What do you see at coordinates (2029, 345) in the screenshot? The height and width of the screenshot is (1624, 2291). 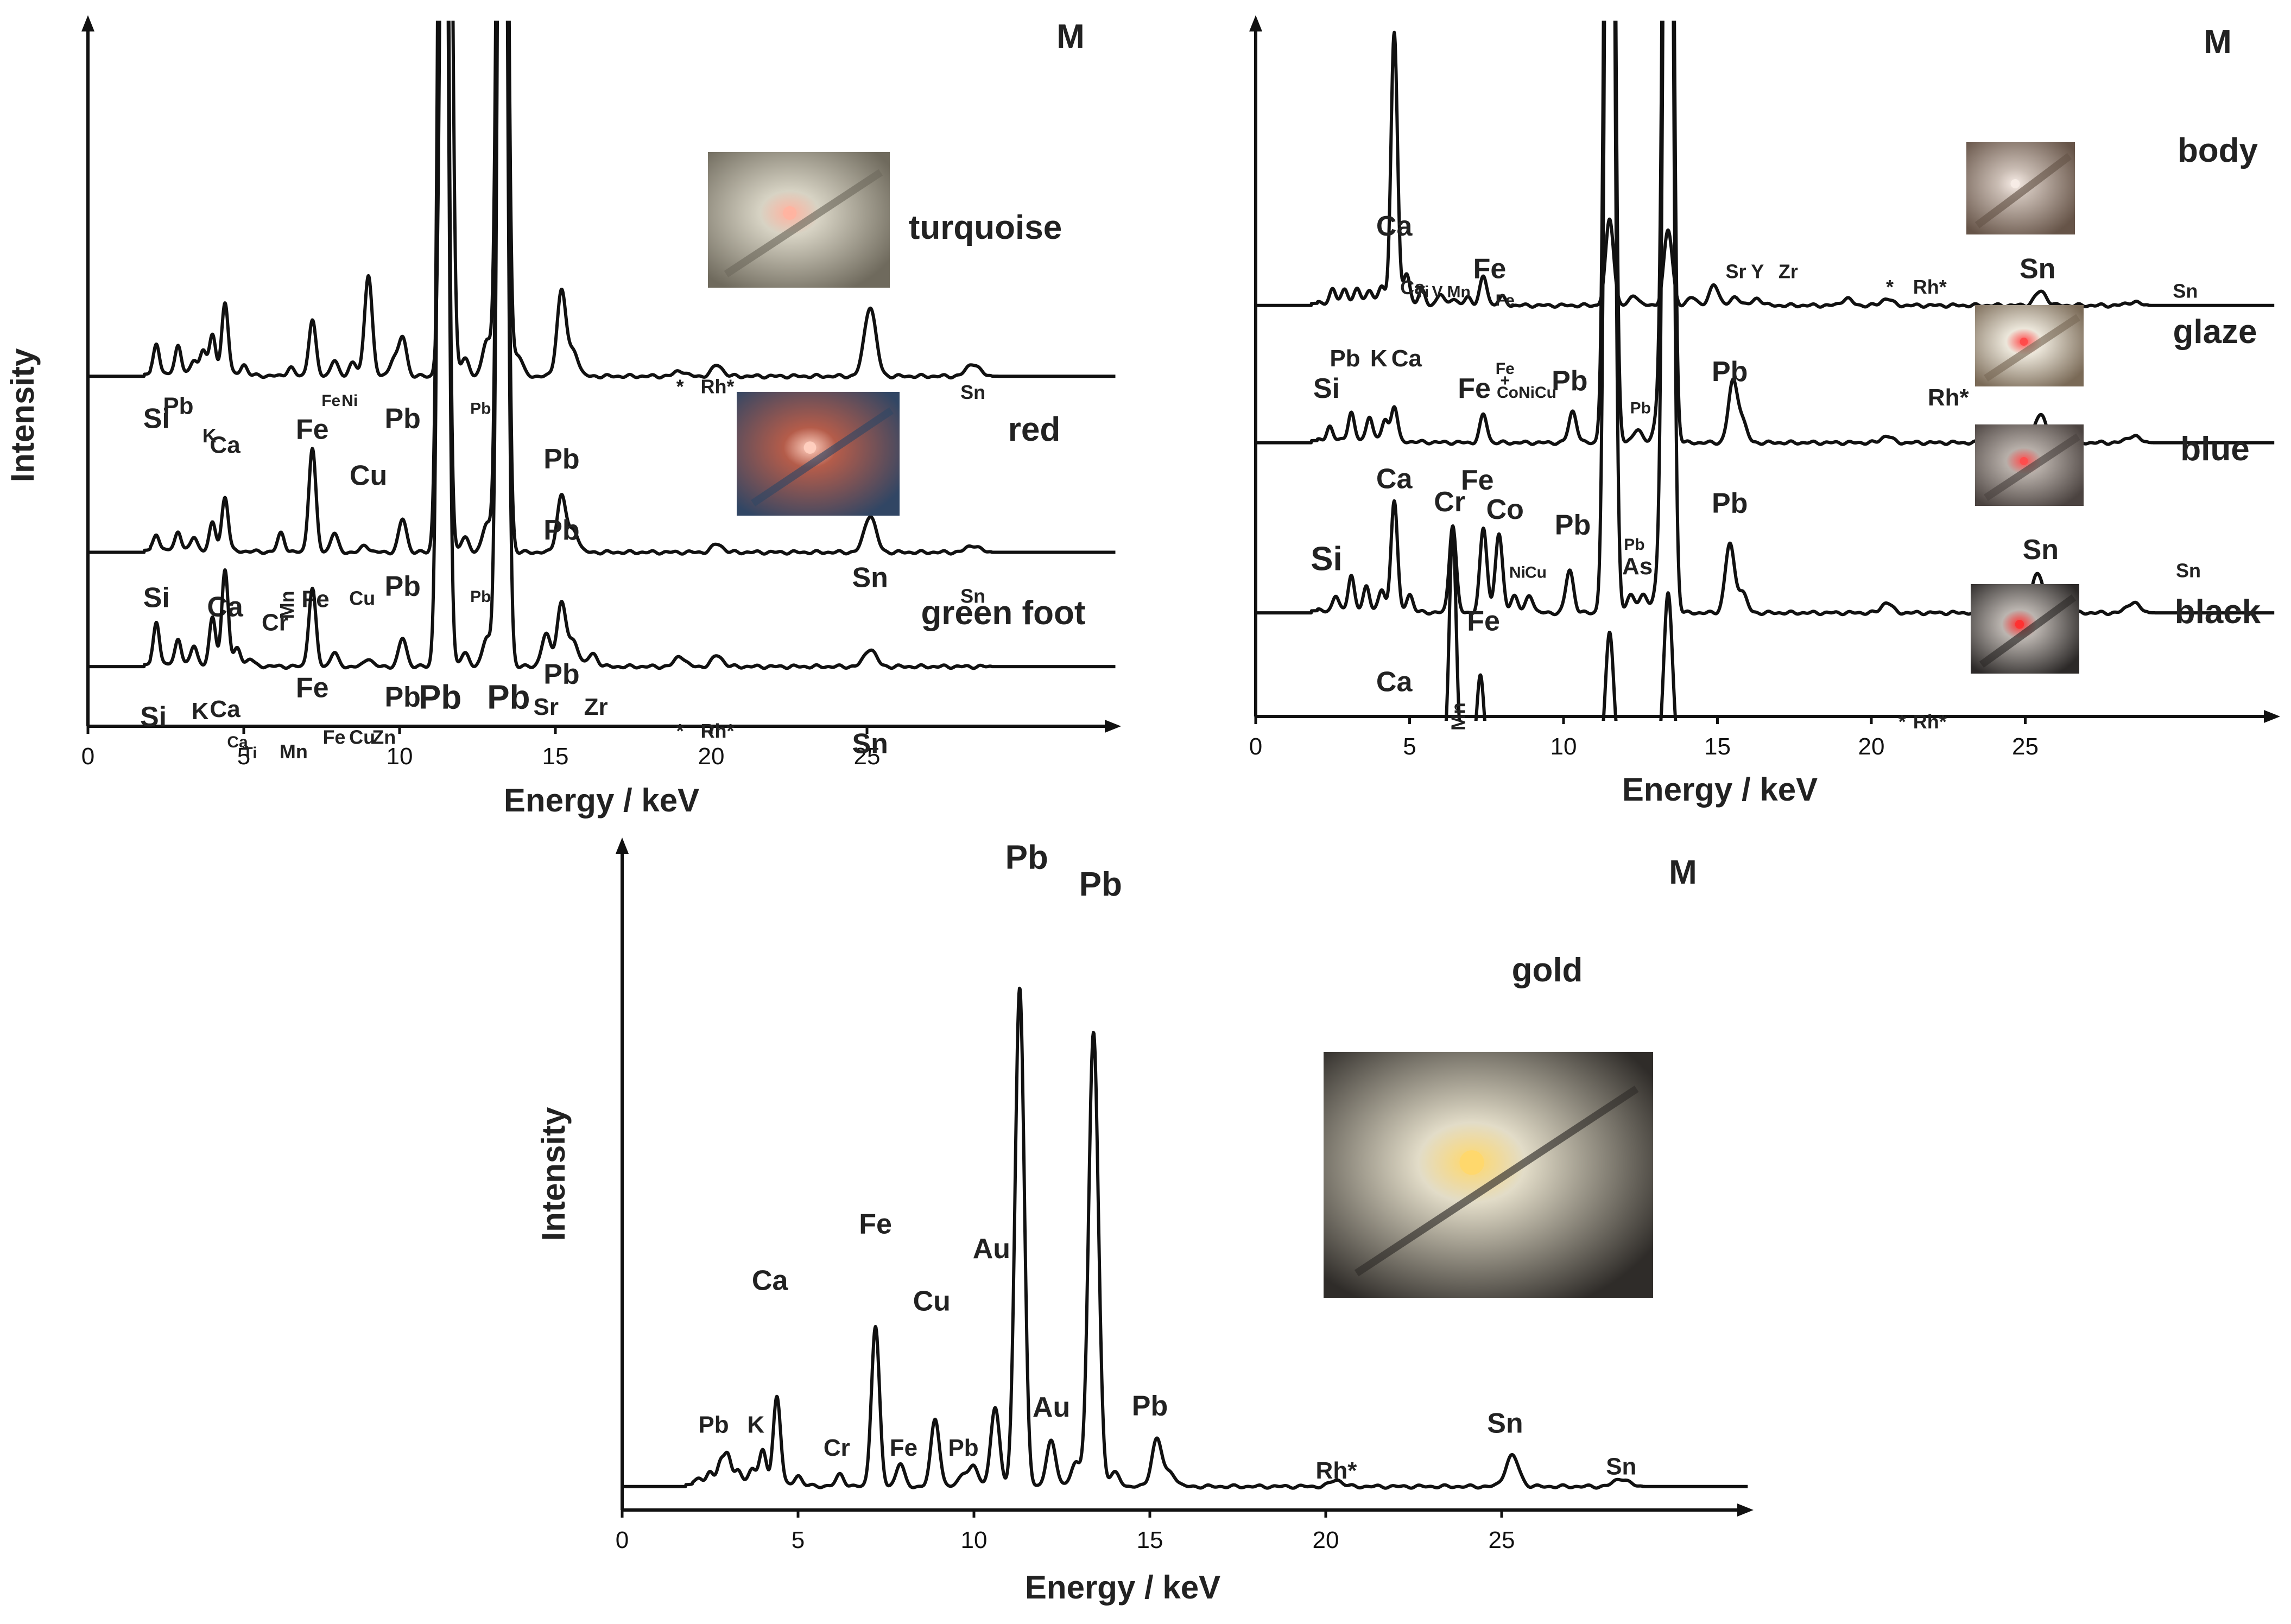 I see `photo-inset-glaze` at bounding box center [2029, 345].